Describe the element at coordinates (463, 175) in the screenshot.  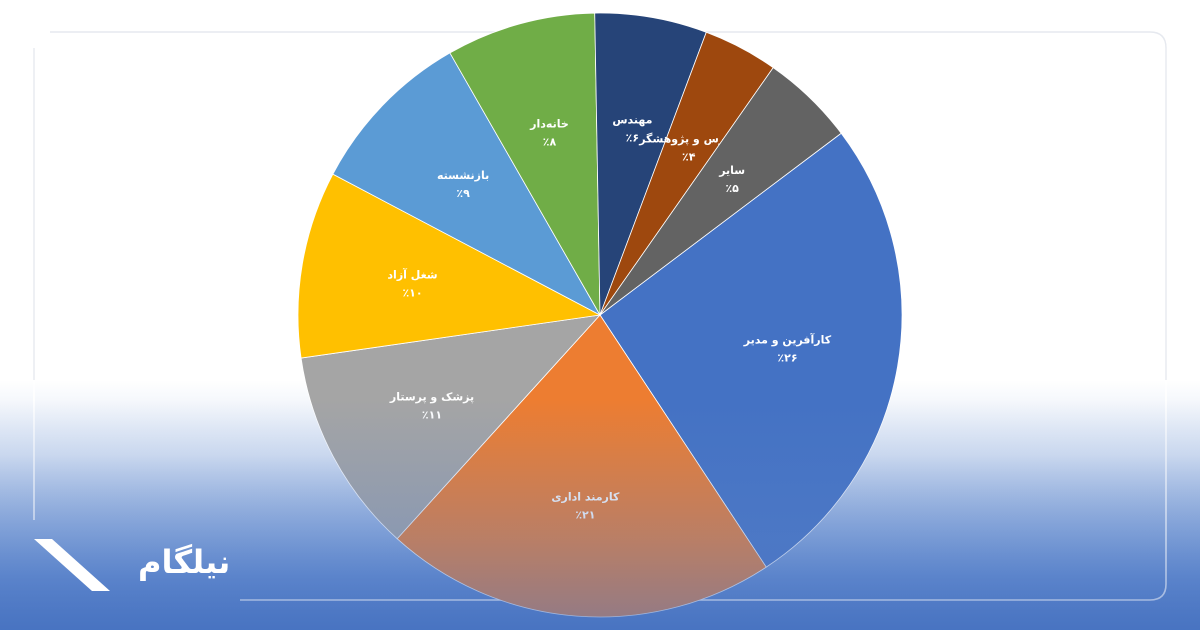
I see `slice-label-5: بازنشسته` at that location.